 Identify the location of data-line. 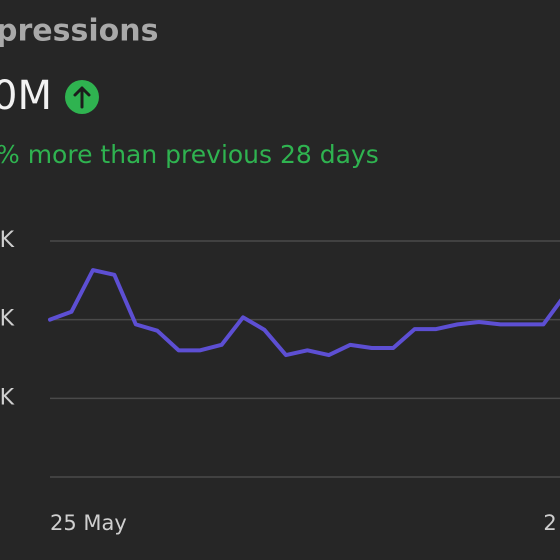
(304, 313).